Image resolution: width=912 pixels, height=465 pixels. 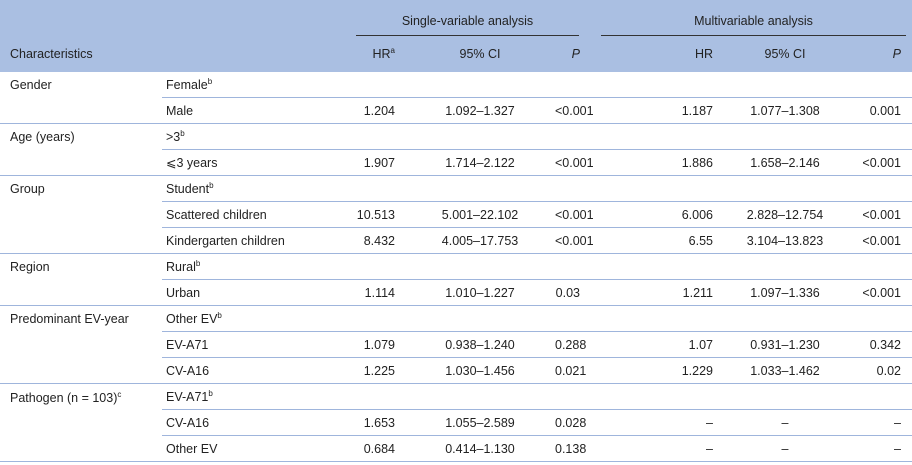 What do you see at coordinates (372, 214) in the screenshot?
I see `value-cell: 10.513` at bounding box center [372, 214].